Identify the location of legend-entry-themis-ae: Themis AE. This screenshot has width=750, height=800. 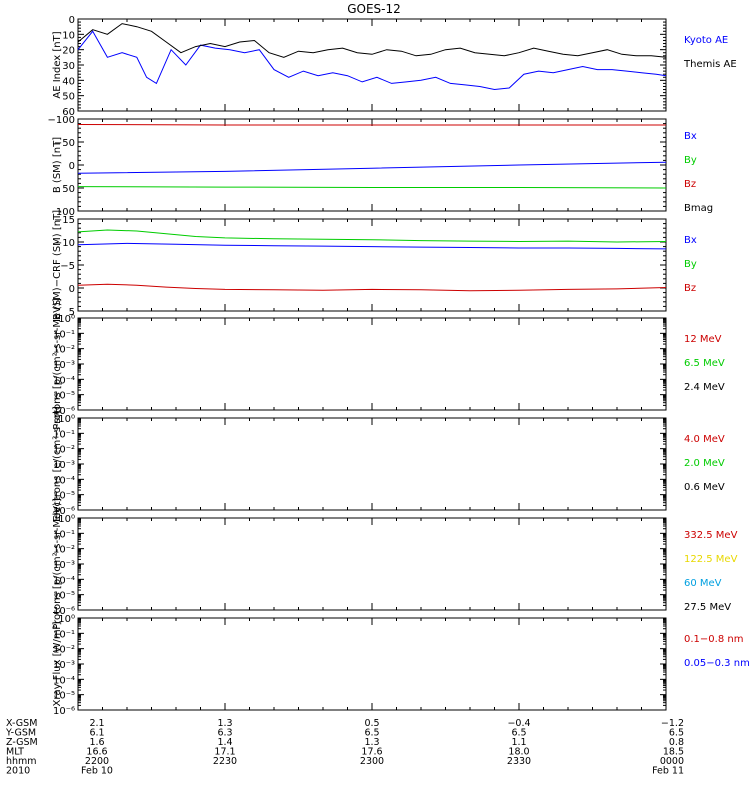
(710, 64).